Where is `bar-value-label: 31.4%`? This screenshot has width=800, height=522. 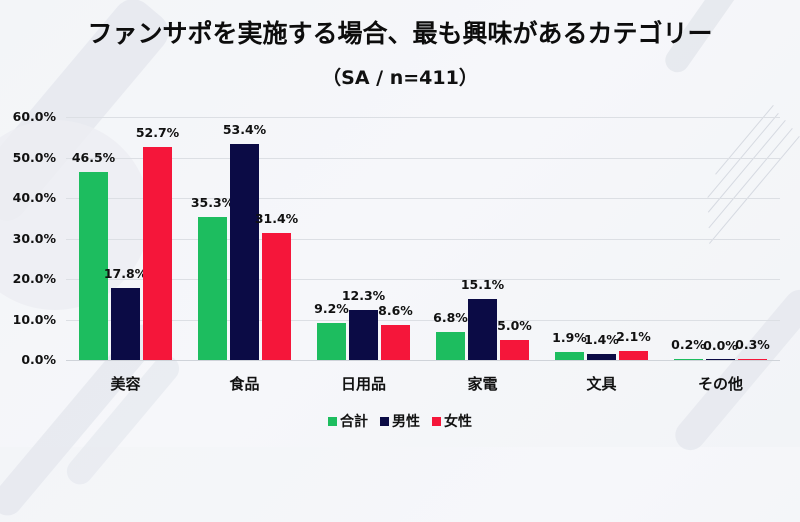
bar-value-label: 31.4% is located at coordinates (276, 218).